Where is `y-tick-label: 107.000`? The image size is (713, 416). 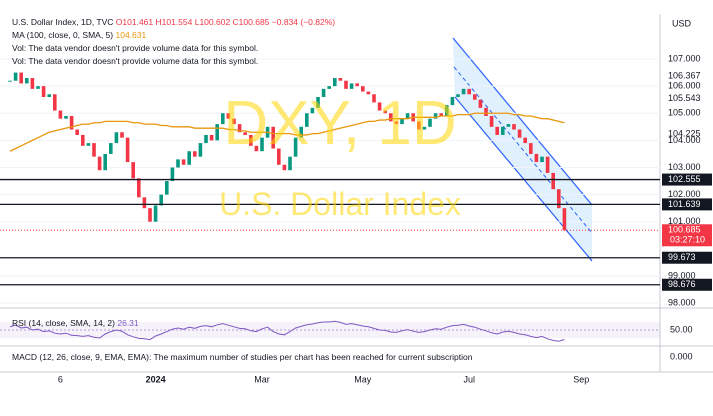 y-tick-label: 107.000 is located at coordinates (684, 58).